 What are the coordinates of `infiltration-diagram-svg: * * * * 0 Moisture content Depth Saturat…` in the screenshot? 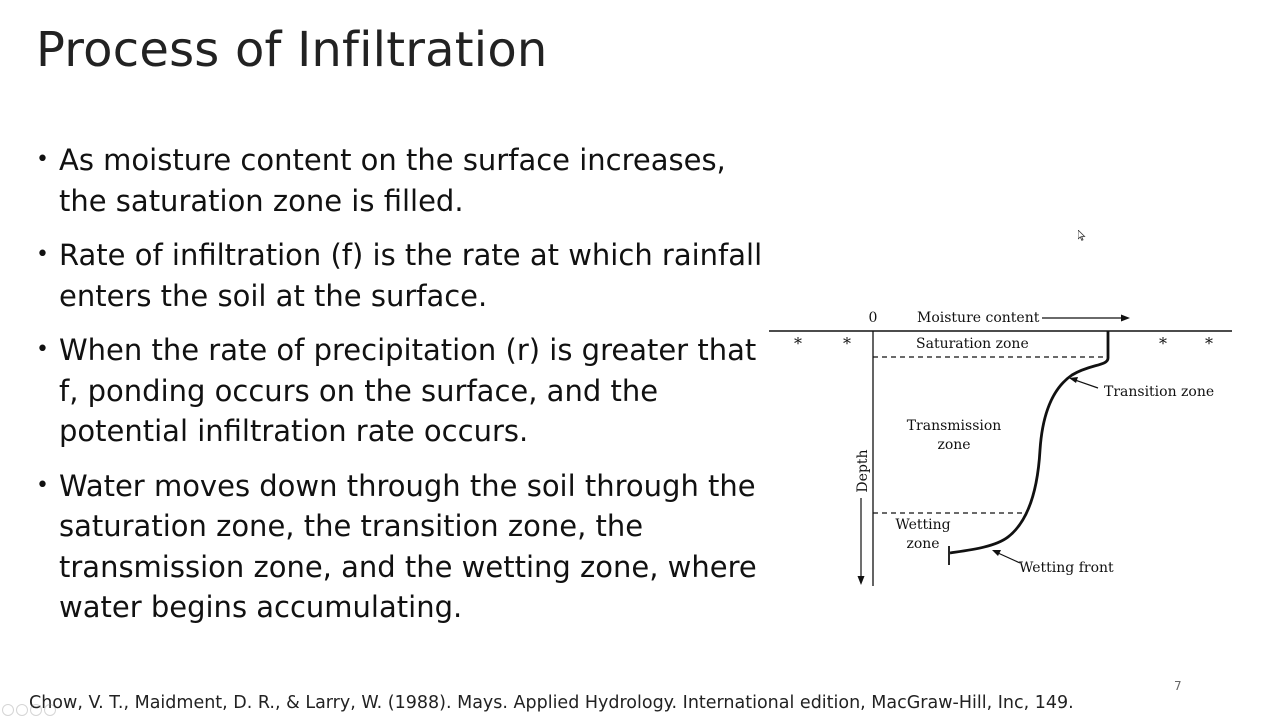 It's located at (1000, 448).